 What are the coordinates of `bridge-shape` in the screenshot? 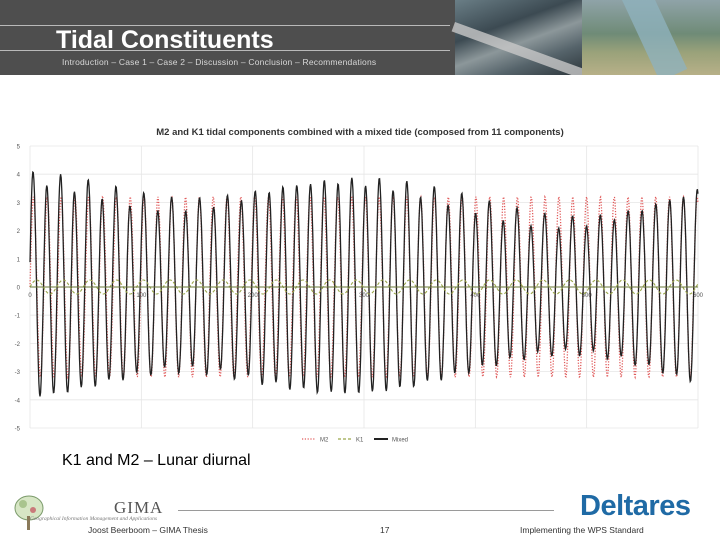 It's located at (519, 48).